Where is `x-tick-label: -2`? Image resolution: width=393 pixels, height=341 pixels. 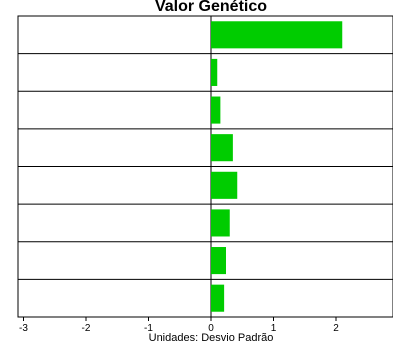
x-tick-label: -2 is located at coordinates (86, 328).